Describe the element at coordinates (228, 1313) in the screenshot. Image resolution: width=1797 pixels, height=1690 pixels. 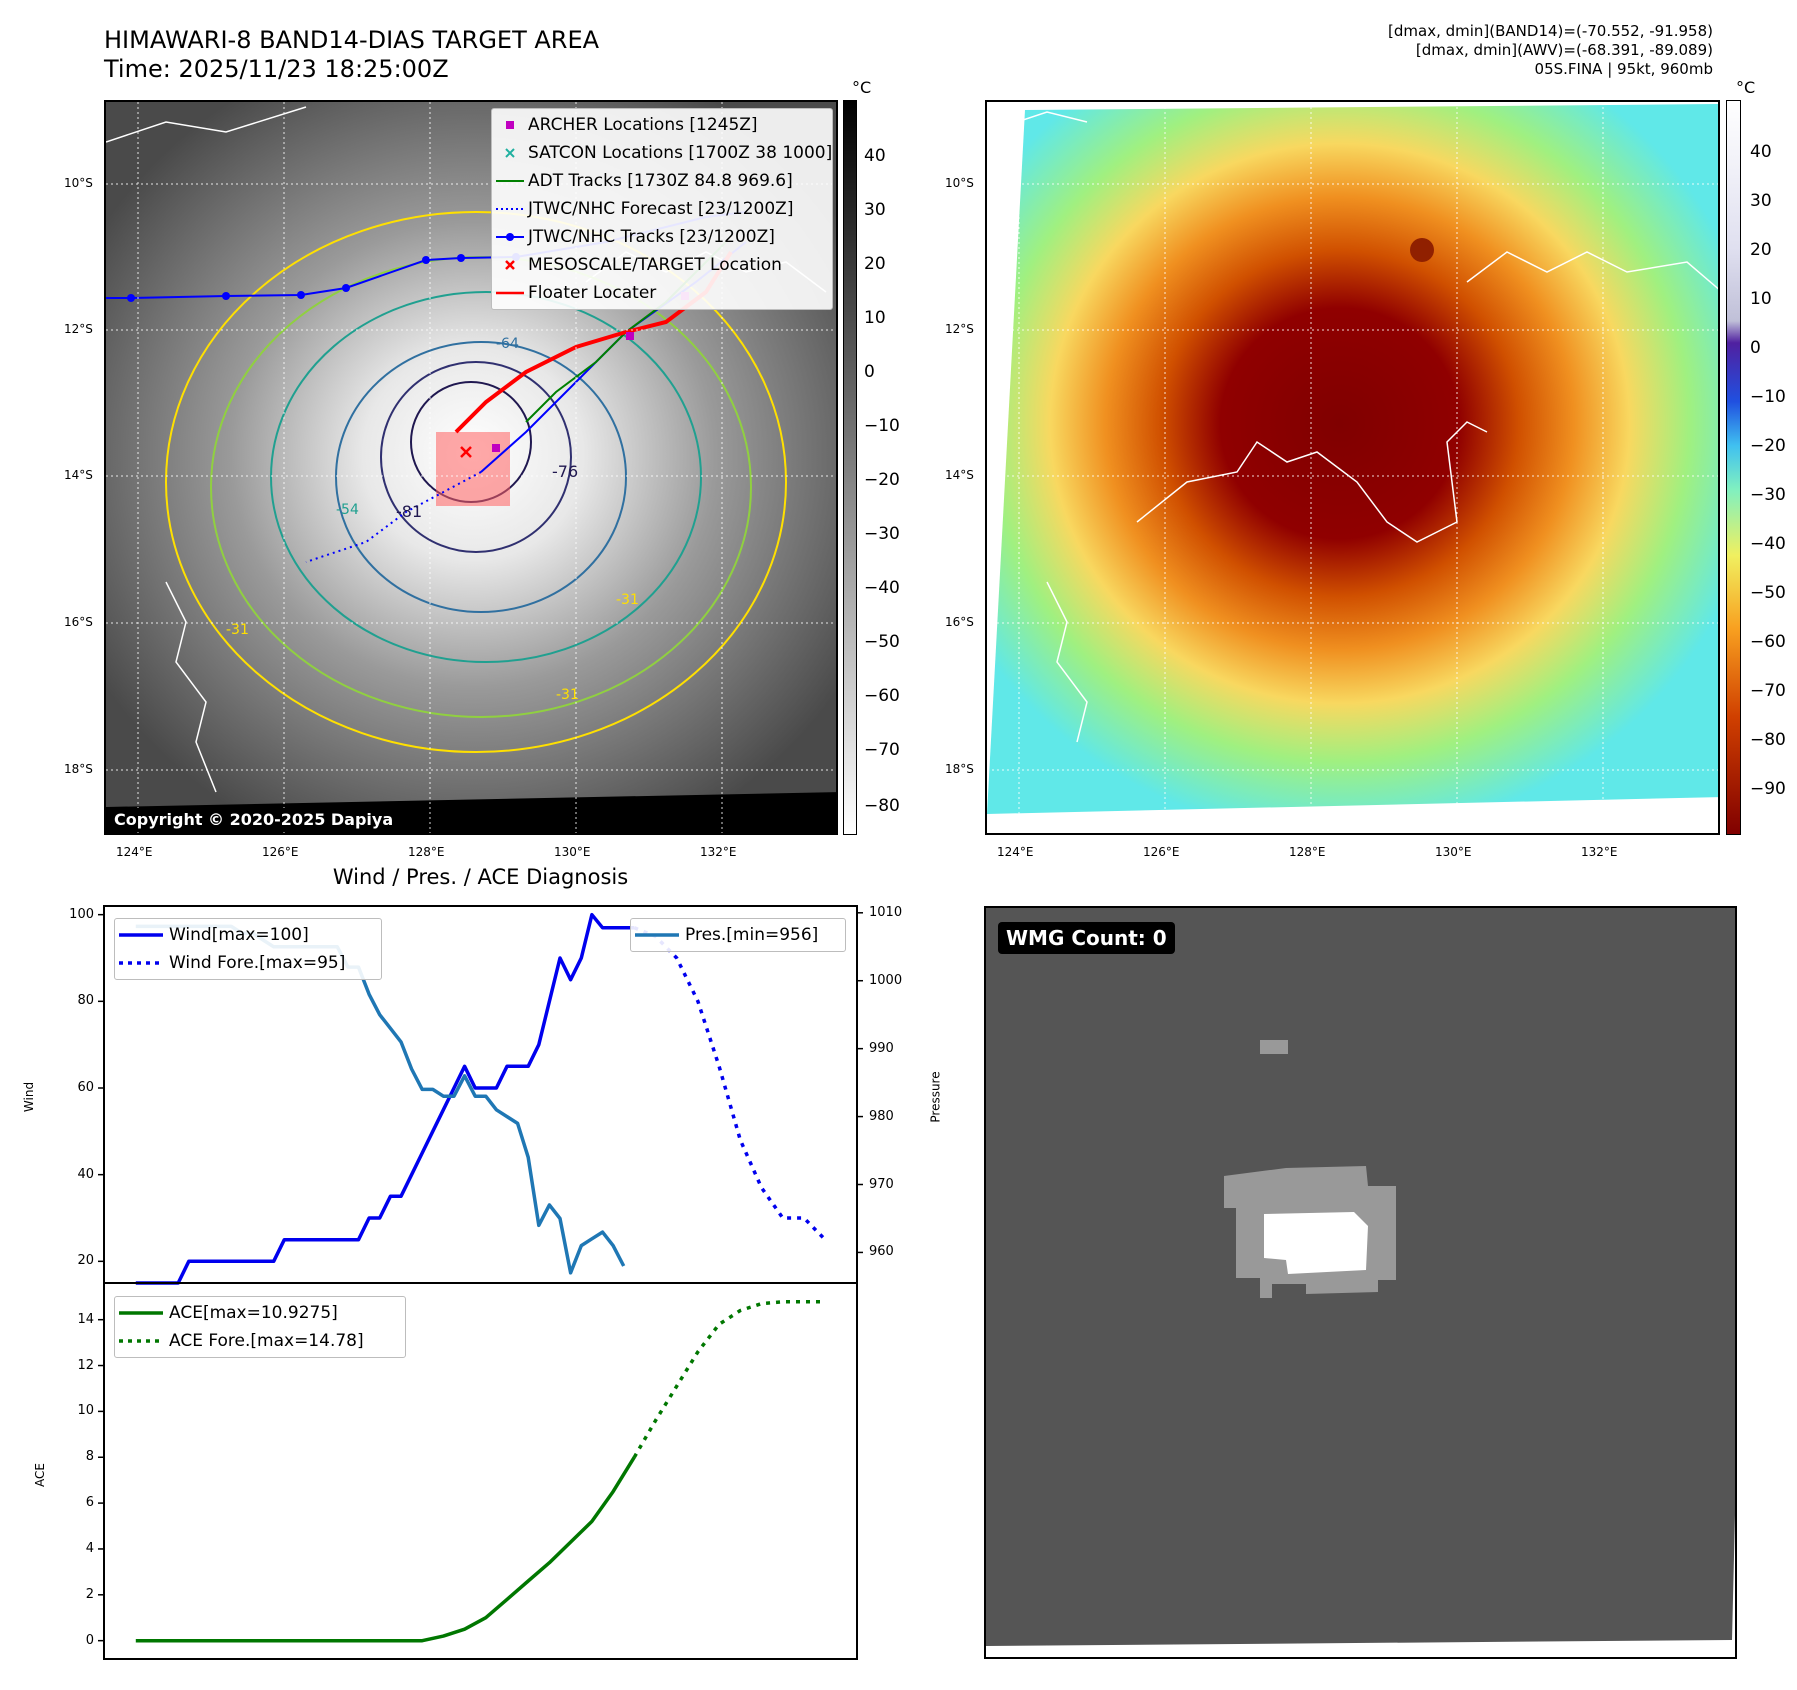
I see `legend-ace: ACE[max=10.9275]` at that location.